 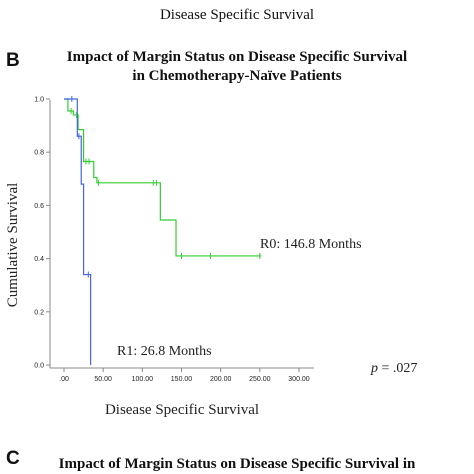 I want to click on x-axis-title: Disease Specific Survival, so click(x=182, y=410).